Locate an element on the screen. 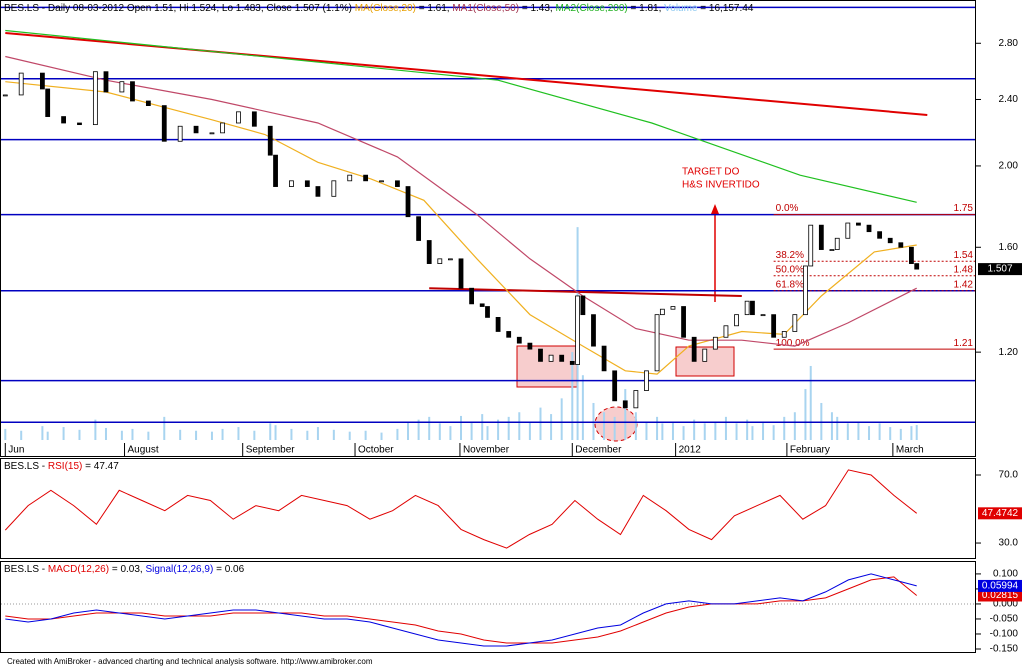 This screenshot has width=1024, height=667. indicator-line is located at coordinates (461, 509).